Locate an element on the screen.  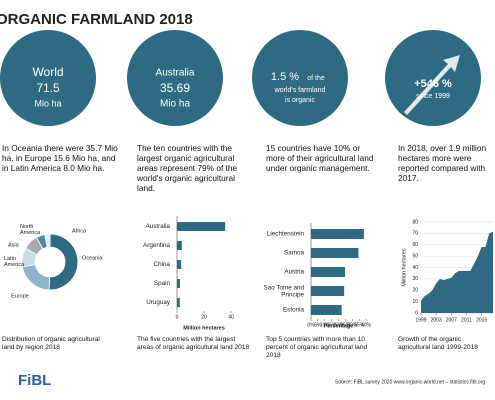
y-tick-label: 80 is located at coordinates (415, 222).